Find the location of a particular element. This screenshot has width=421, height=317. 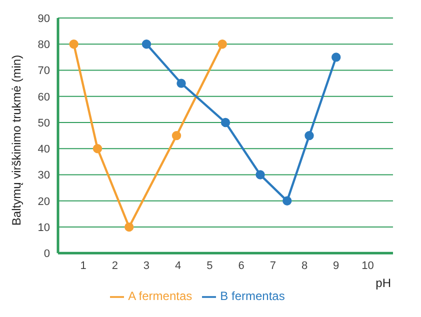

y-axis-title: Baltymų virškinimo trukmė (min) is located at coordinates (16, 140).